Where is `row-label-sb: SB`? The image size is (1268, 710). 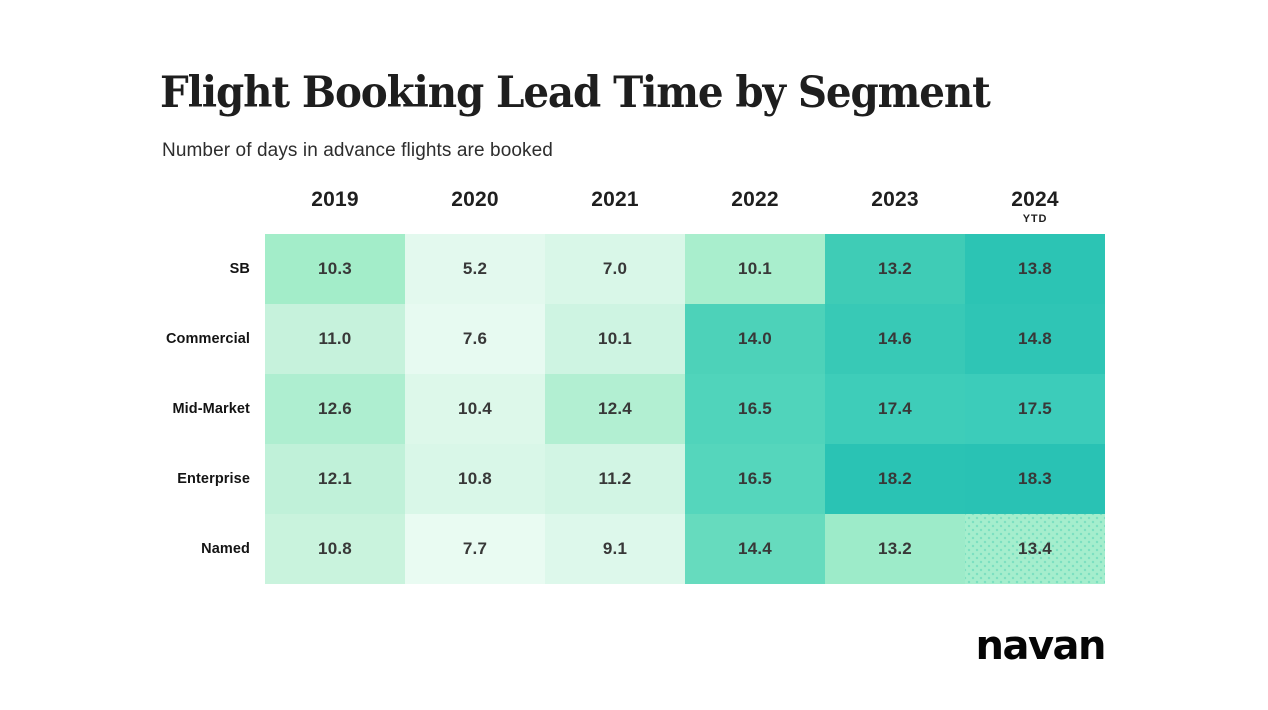
row-label-sb: SB is located at coordinates (239, 269).